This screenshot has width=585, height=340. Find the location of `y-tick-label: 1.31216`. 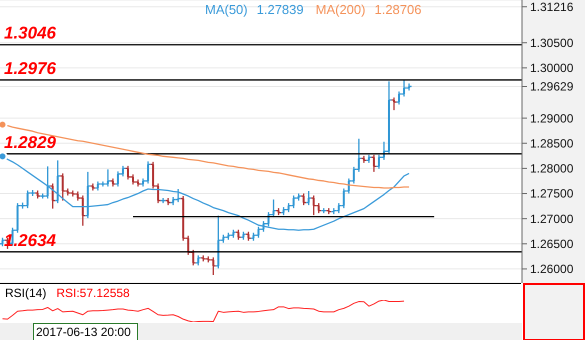

y-tick-label: 1.31216 is located at coordinates (552, 7).